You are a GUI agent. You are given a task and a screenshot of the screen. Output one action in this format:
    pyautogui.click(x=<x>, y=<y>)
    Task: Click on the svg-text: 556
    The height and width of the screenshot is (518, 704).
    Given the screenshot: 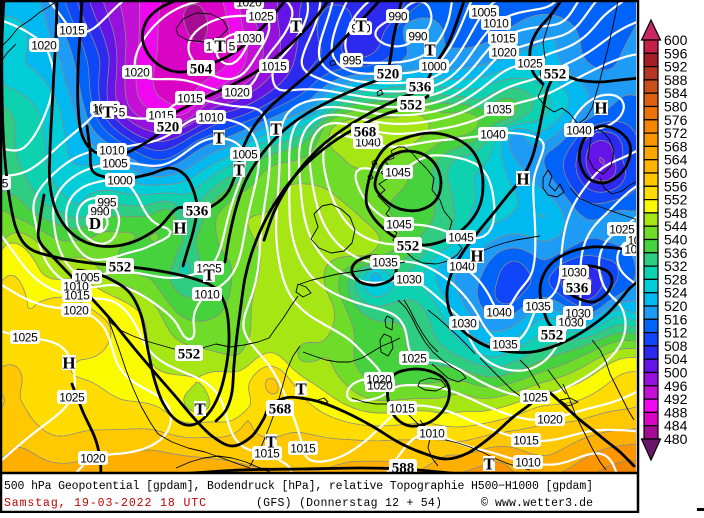 What is the action you would take?
    pyautogui.click(x=676, y=186)
    